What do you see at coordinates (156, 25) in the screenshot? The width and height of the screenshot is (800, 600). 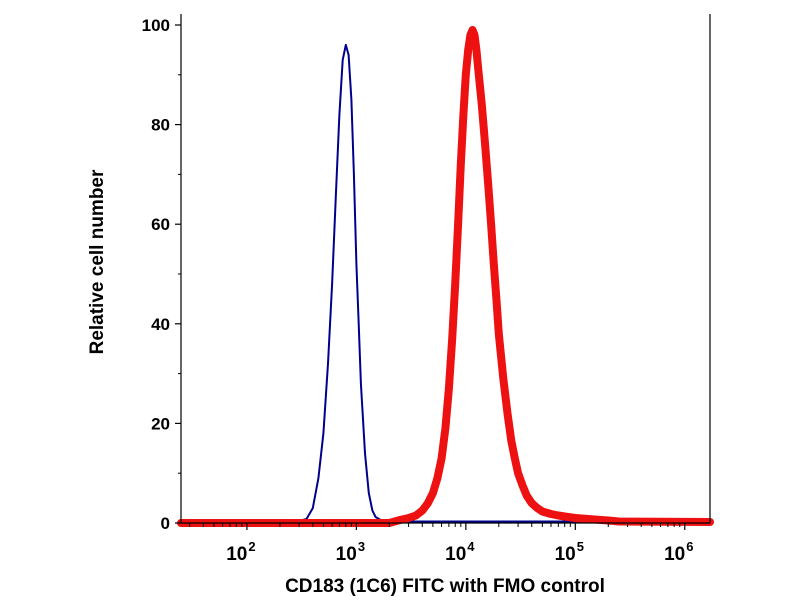 I see `y-tick-label: 100` at bounding box center [156, 25].